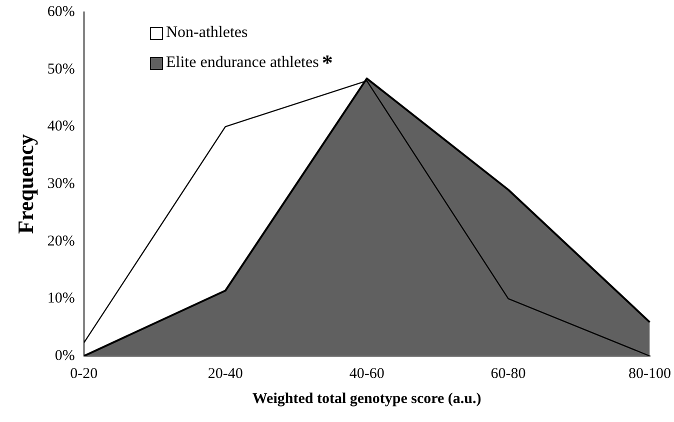  Describe the element at coordinates (84, 374) in the screenshot. I see `x-tick-label: 0-20` at that location.